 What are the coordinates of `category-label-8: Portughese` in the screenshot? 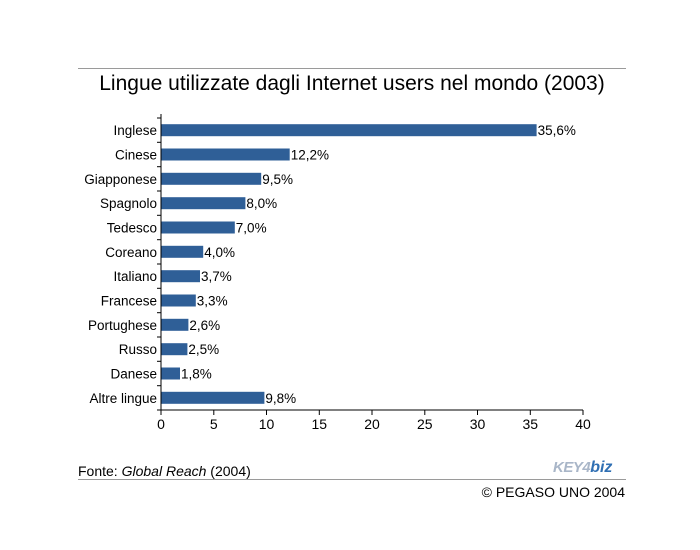 It's located at (122, 325).